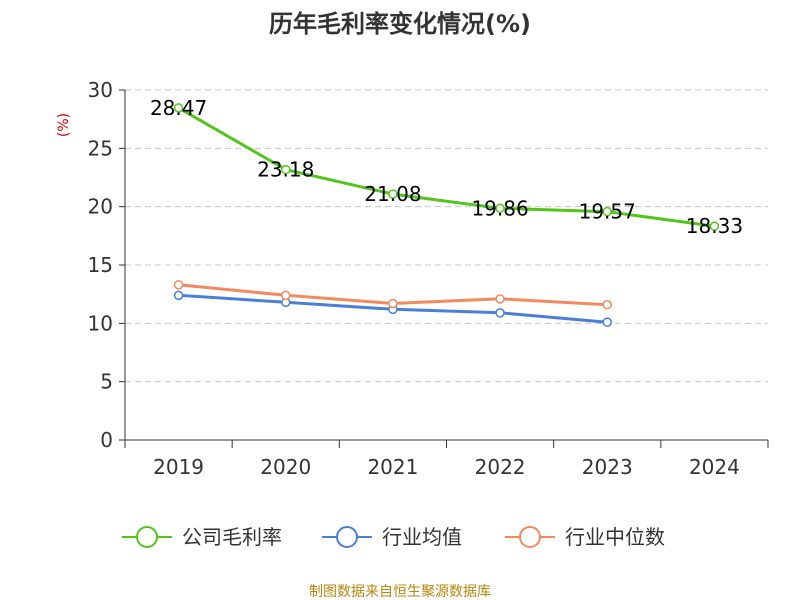 This screenshot has height=600, width=800. Describe the element at coordinates (64, 125) in the screenshot. I see `y-axis-label: (%)` at that location.